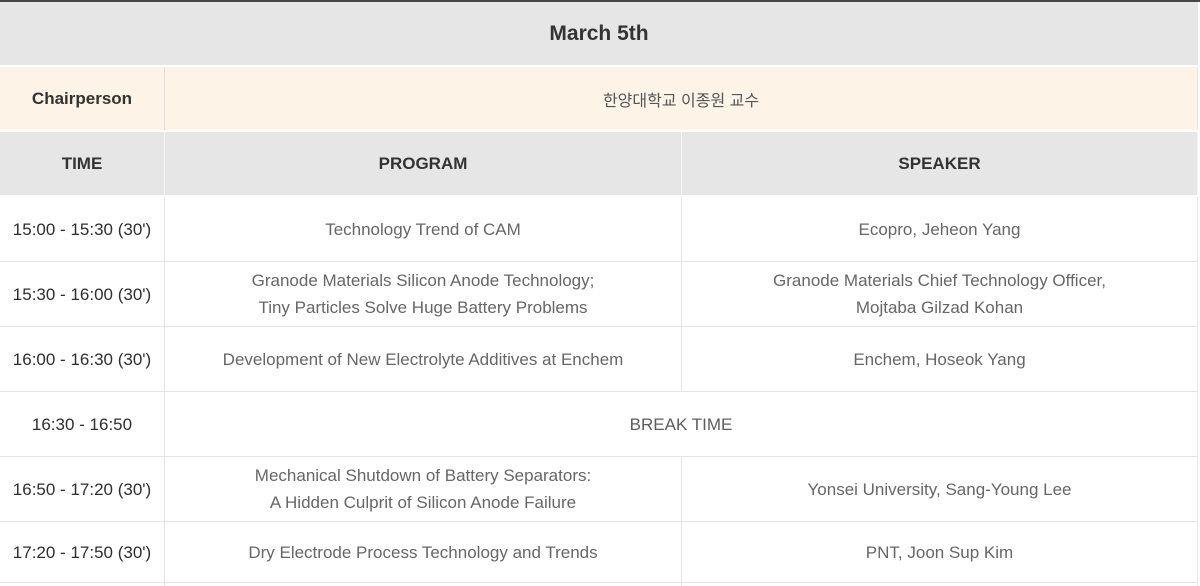 This screenshot has width=1200, height=586. I want to click on speaker-cell: Yonsei University, Sang-Young Lee, so click(940, 489).